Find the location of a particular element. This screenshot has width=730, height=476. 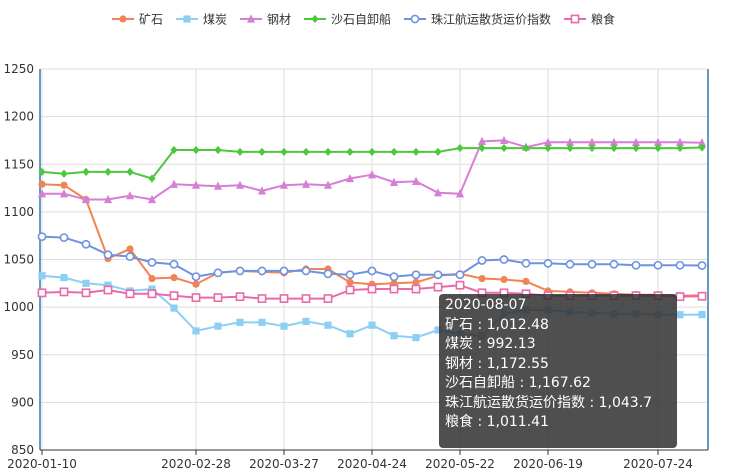

legend-item-0: 矿石 is located at coordinates (137, 20).